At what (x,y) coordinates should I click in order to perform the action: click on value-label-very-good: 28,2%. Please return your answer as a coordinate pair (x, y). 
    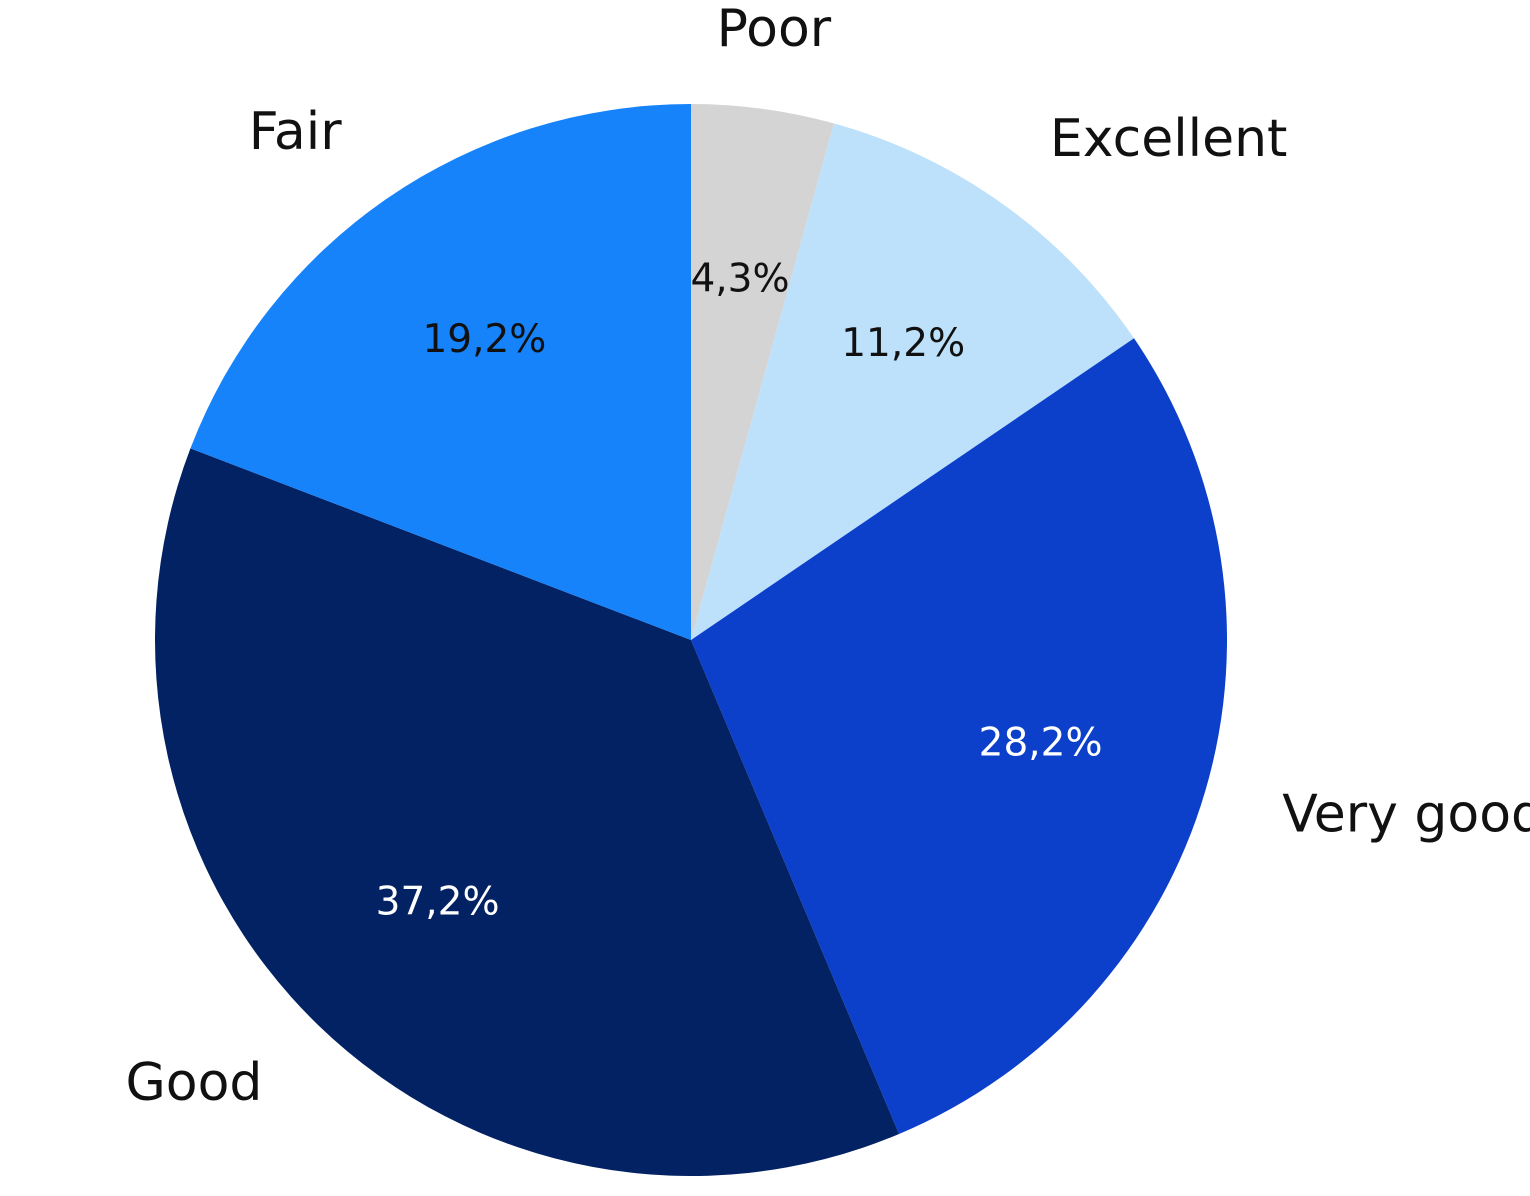
    Looking at the image, I should click on (1041, 743).